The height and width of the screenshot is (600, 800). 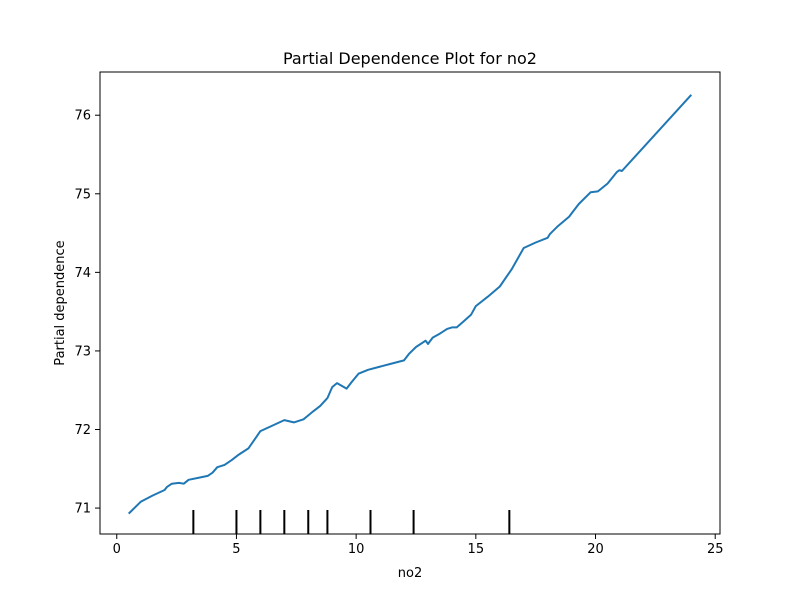 What do you see at coordinates (595, 549) in the screenshot?
I see `x-tick-label: 20` at bounding box center [595, 549].